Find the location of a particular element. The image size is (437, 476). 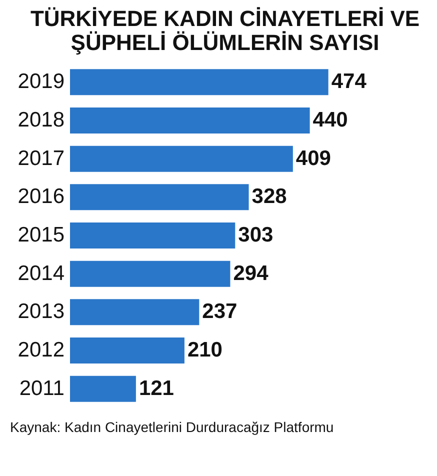

data-label: 474 is located at coordinates (349, 82).